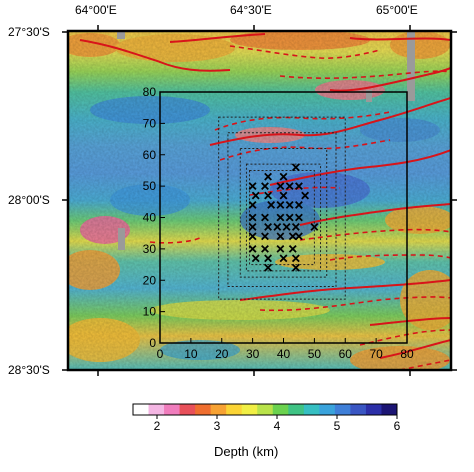 The image size is (474, 472). Describe the element at coordinates (253, 354) in the screenshot. I see `x-tick-label: 30` at that location.